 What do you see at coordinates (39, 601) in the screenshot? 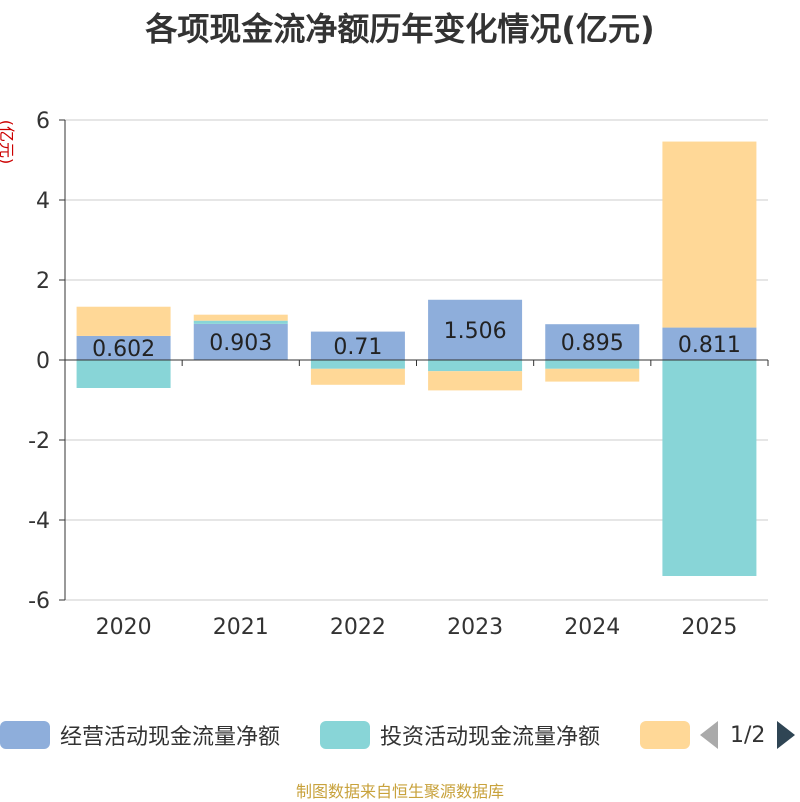
I see `y-tick-label-0: -6` at bounding box center [39, 601].